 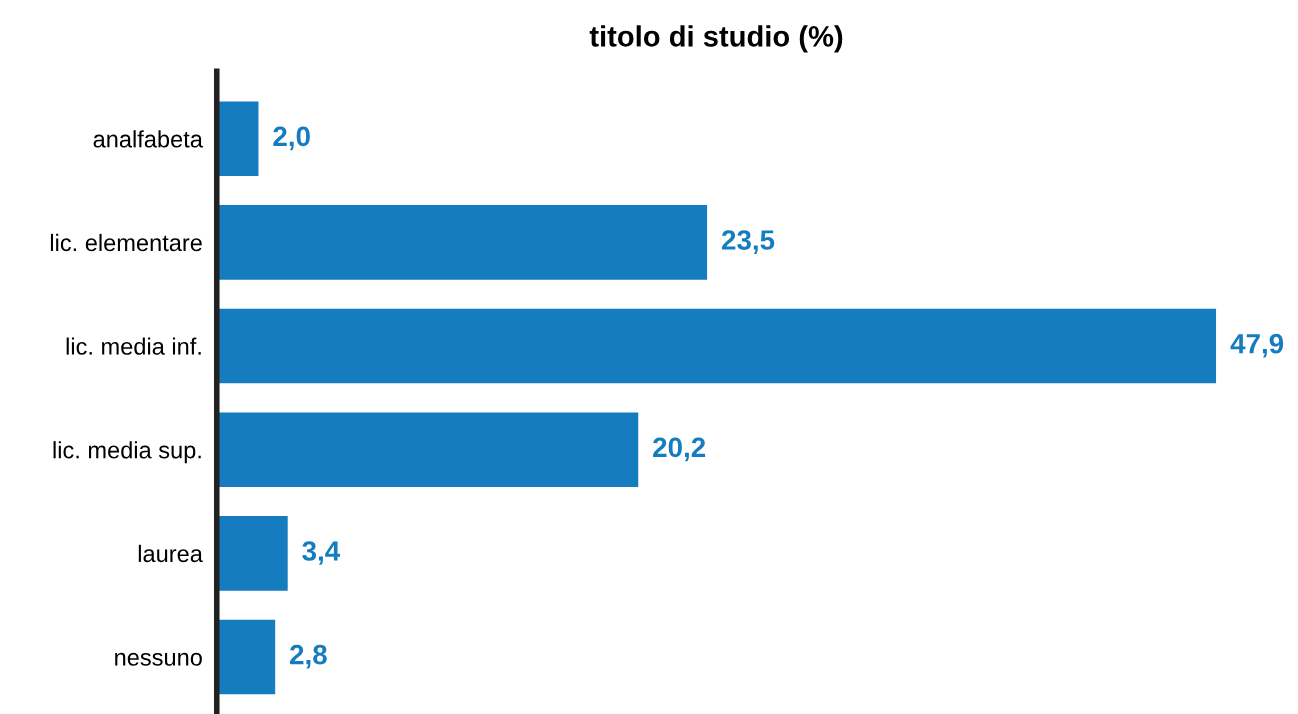 I want to click on data-label: 2,8, so click(x=308, y=656).